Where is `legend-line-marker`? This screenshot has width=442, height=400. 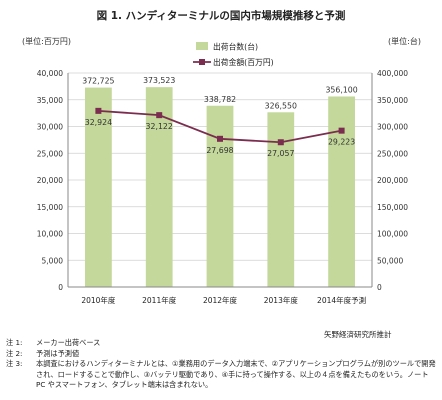 legend-line-marker is located at coordinates (202, 62).